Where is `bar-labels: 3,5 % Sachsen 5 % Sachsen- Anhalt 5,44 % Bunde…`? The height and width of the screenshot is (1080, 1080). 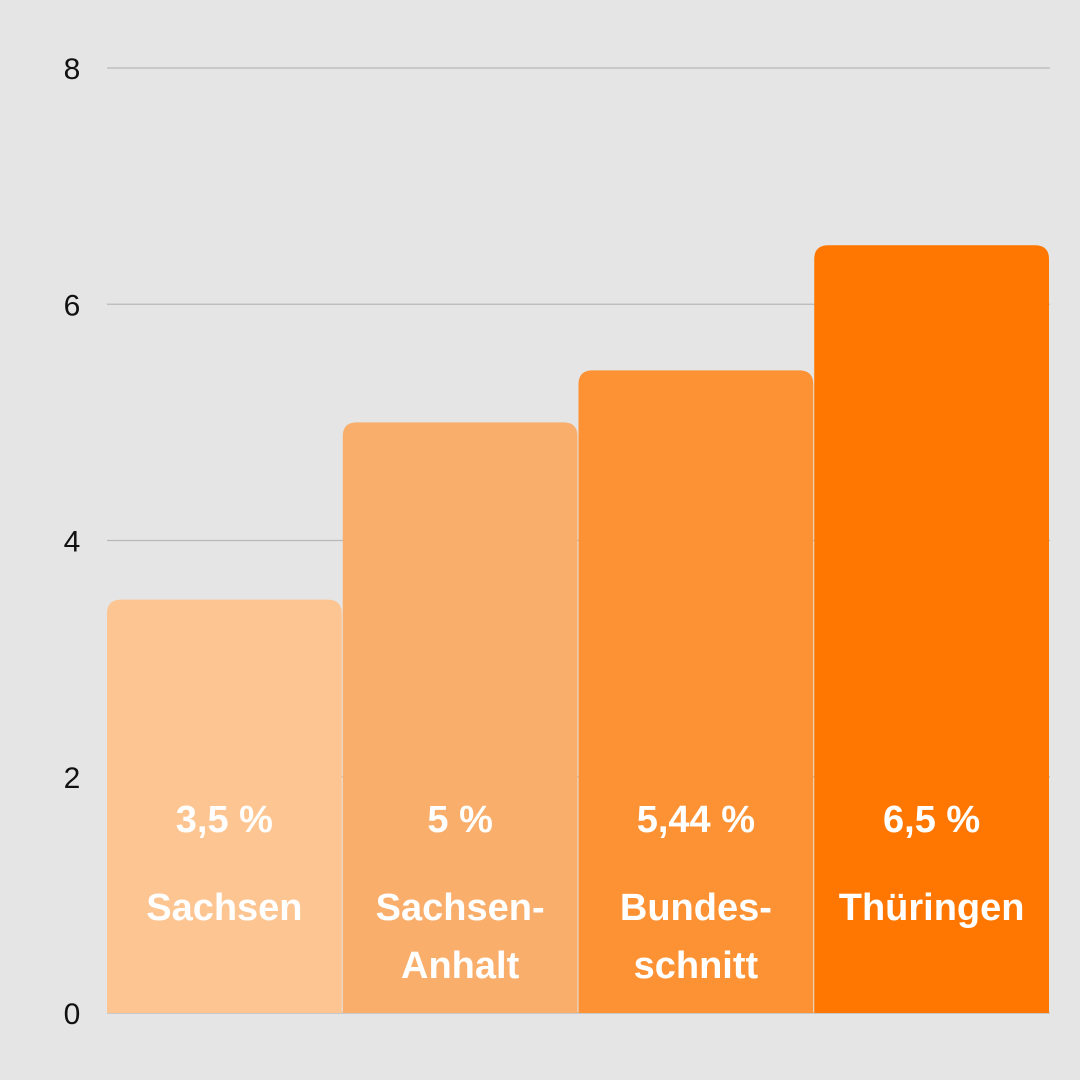
bar-labels: 3,5 % Sachsen 5 % Sachsen- Anhalt 5,44 % Bunde… is located at coordinates (585, 893).